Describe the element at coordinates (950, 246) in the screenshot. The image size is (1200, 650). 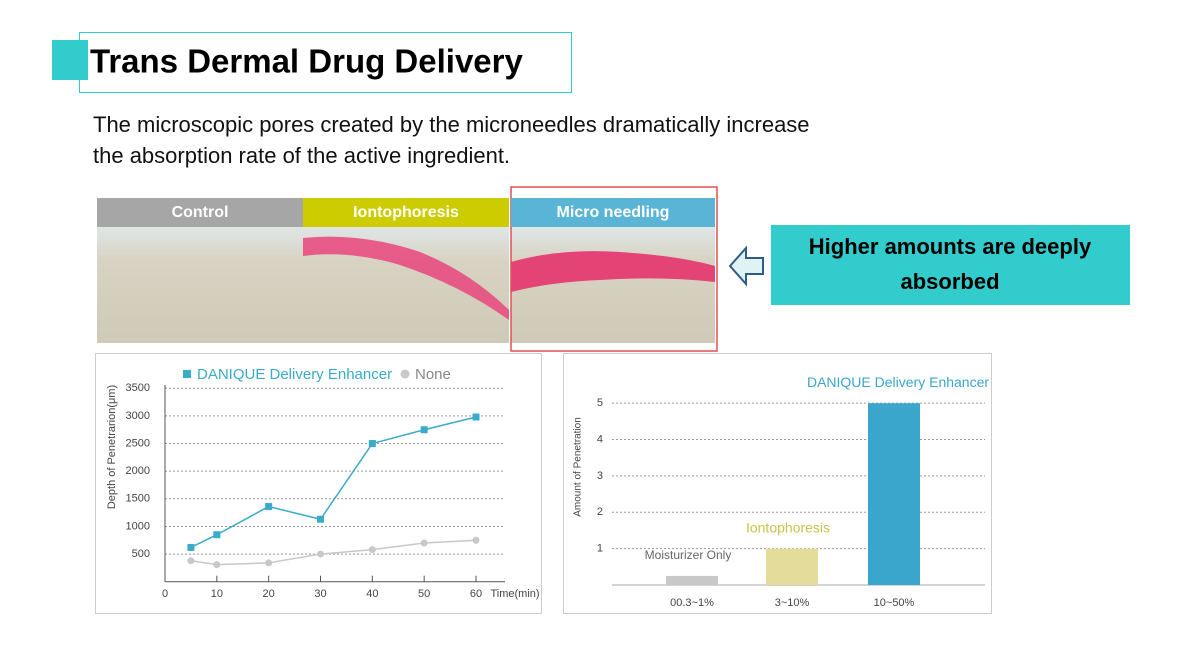
I see `callout-text: Higher amounts are deeply` at that location.